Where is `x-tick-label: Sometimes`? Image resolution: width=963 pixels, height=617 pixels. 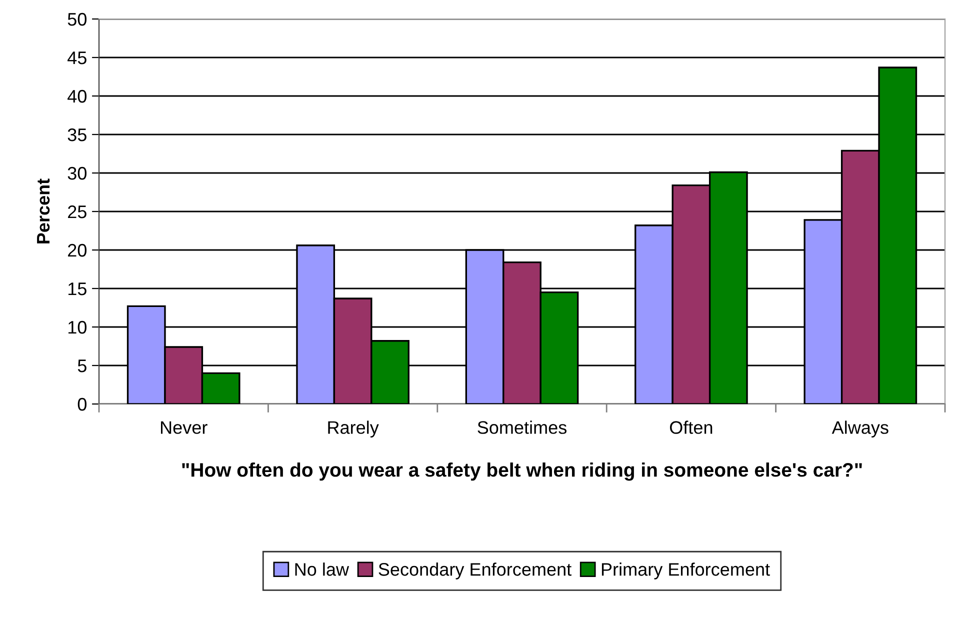
x-tick-label: Sometimes is located at coordinates (522, 427).